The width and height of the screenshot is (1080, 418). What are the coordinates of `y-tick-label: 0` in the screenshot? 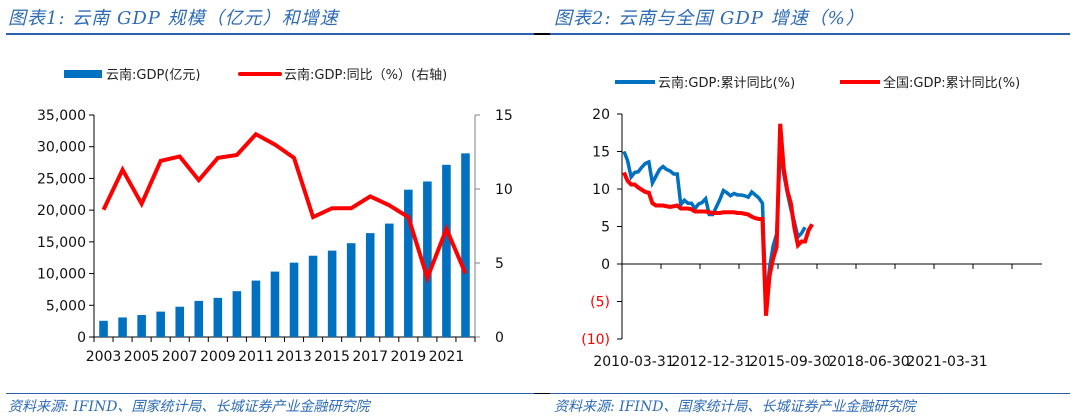 It's located at (605, 265).